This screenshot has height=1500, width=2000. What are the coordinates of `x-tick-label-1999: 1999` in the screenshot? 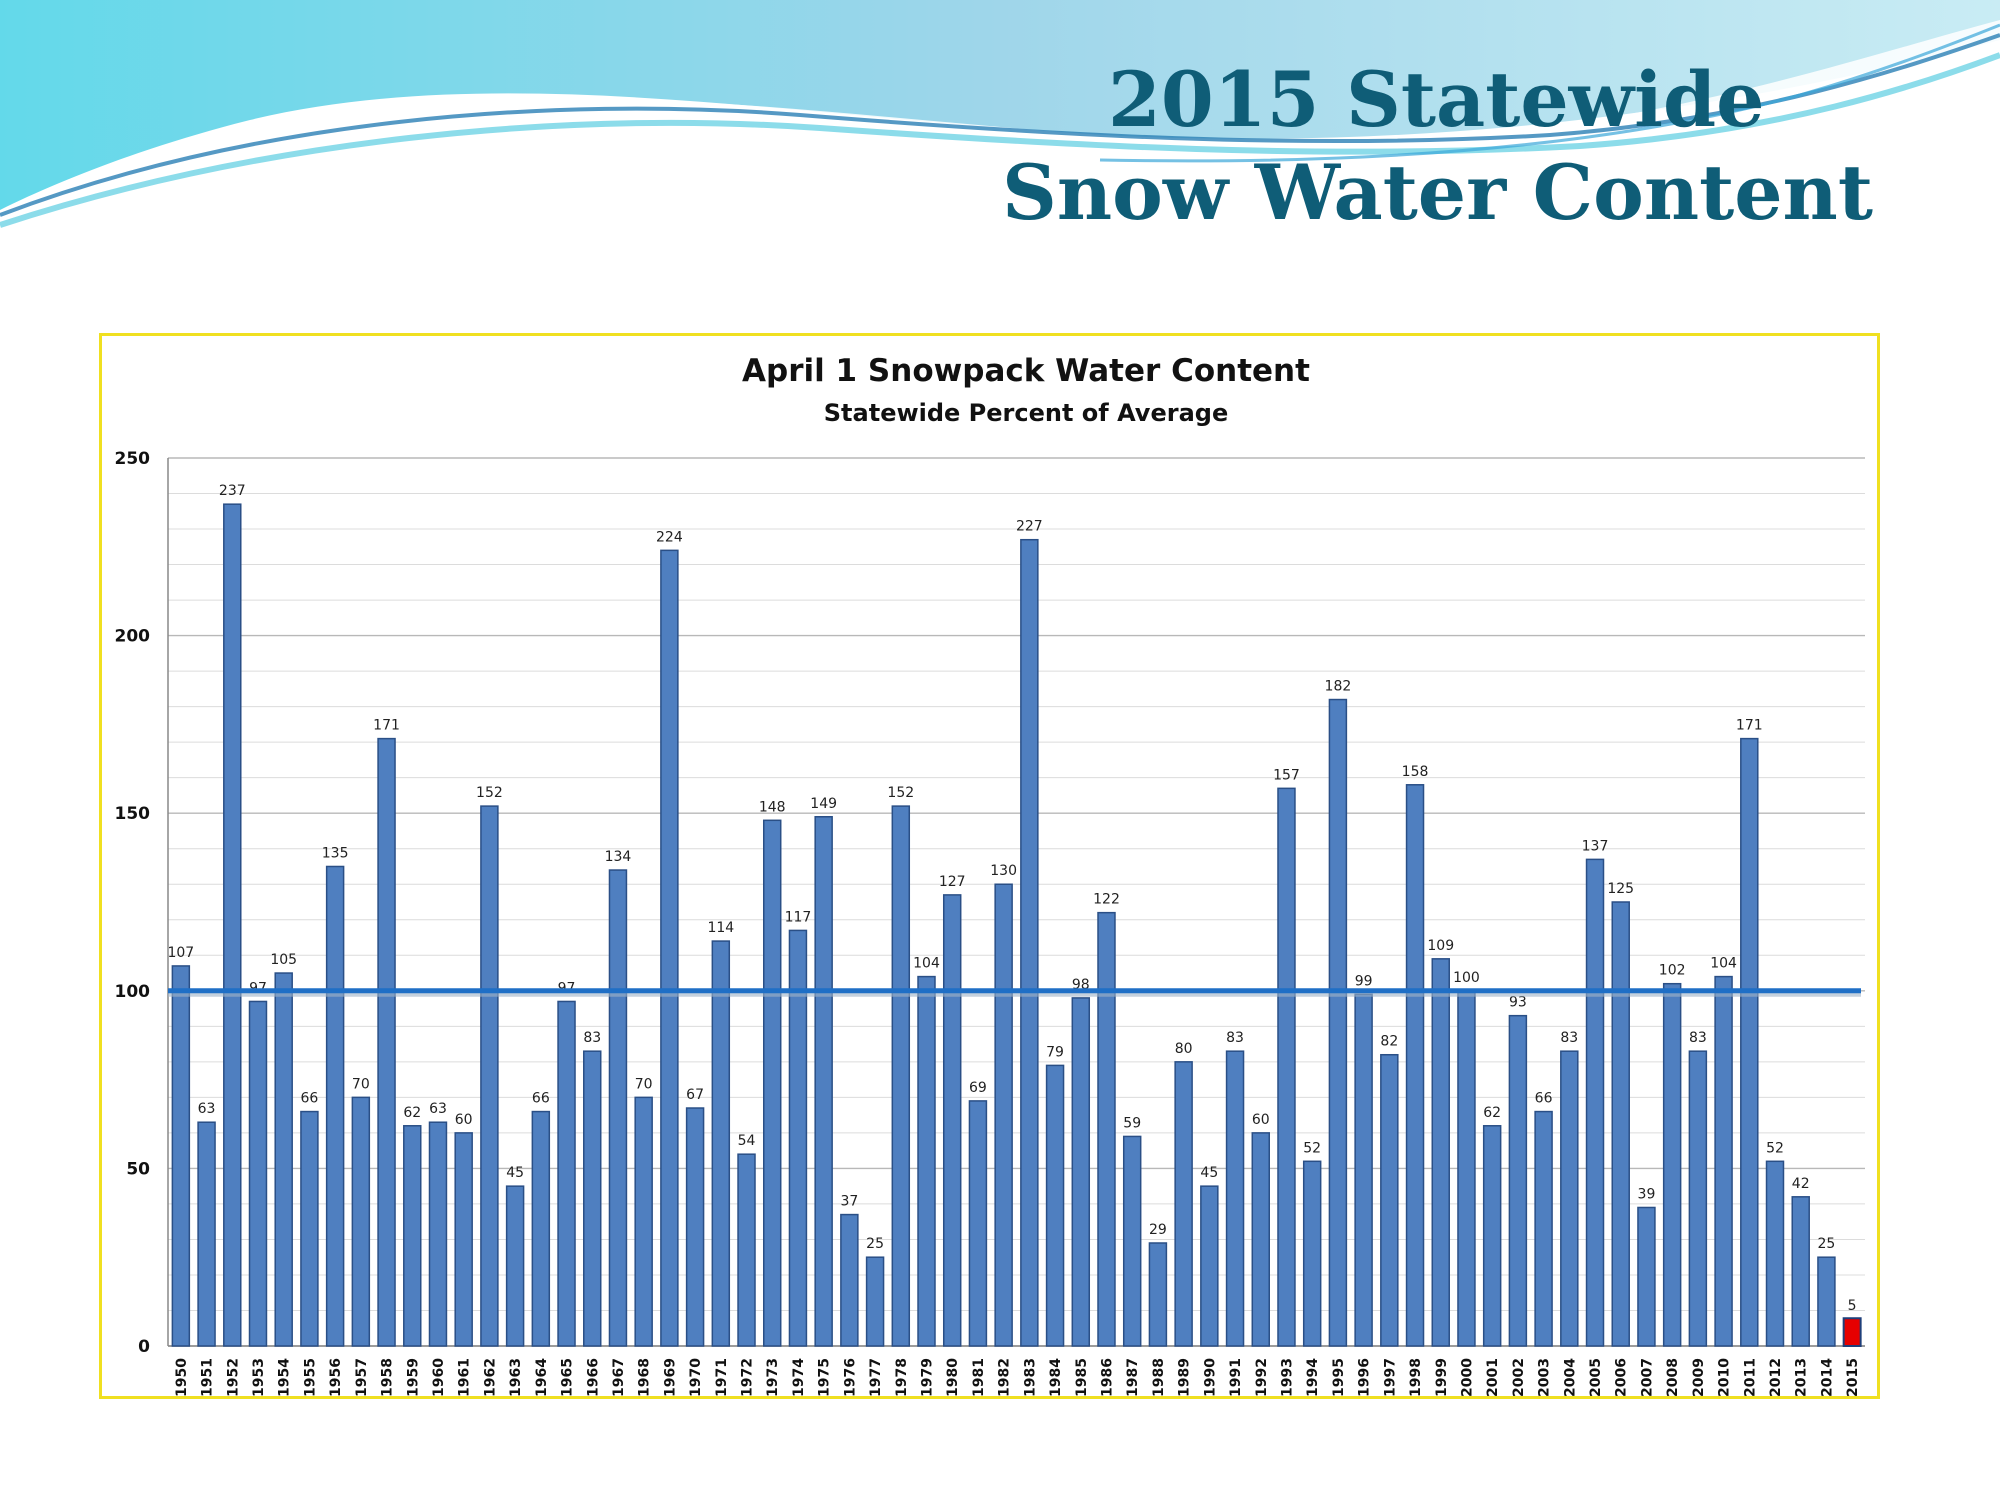 It's located at (1442, 1377).